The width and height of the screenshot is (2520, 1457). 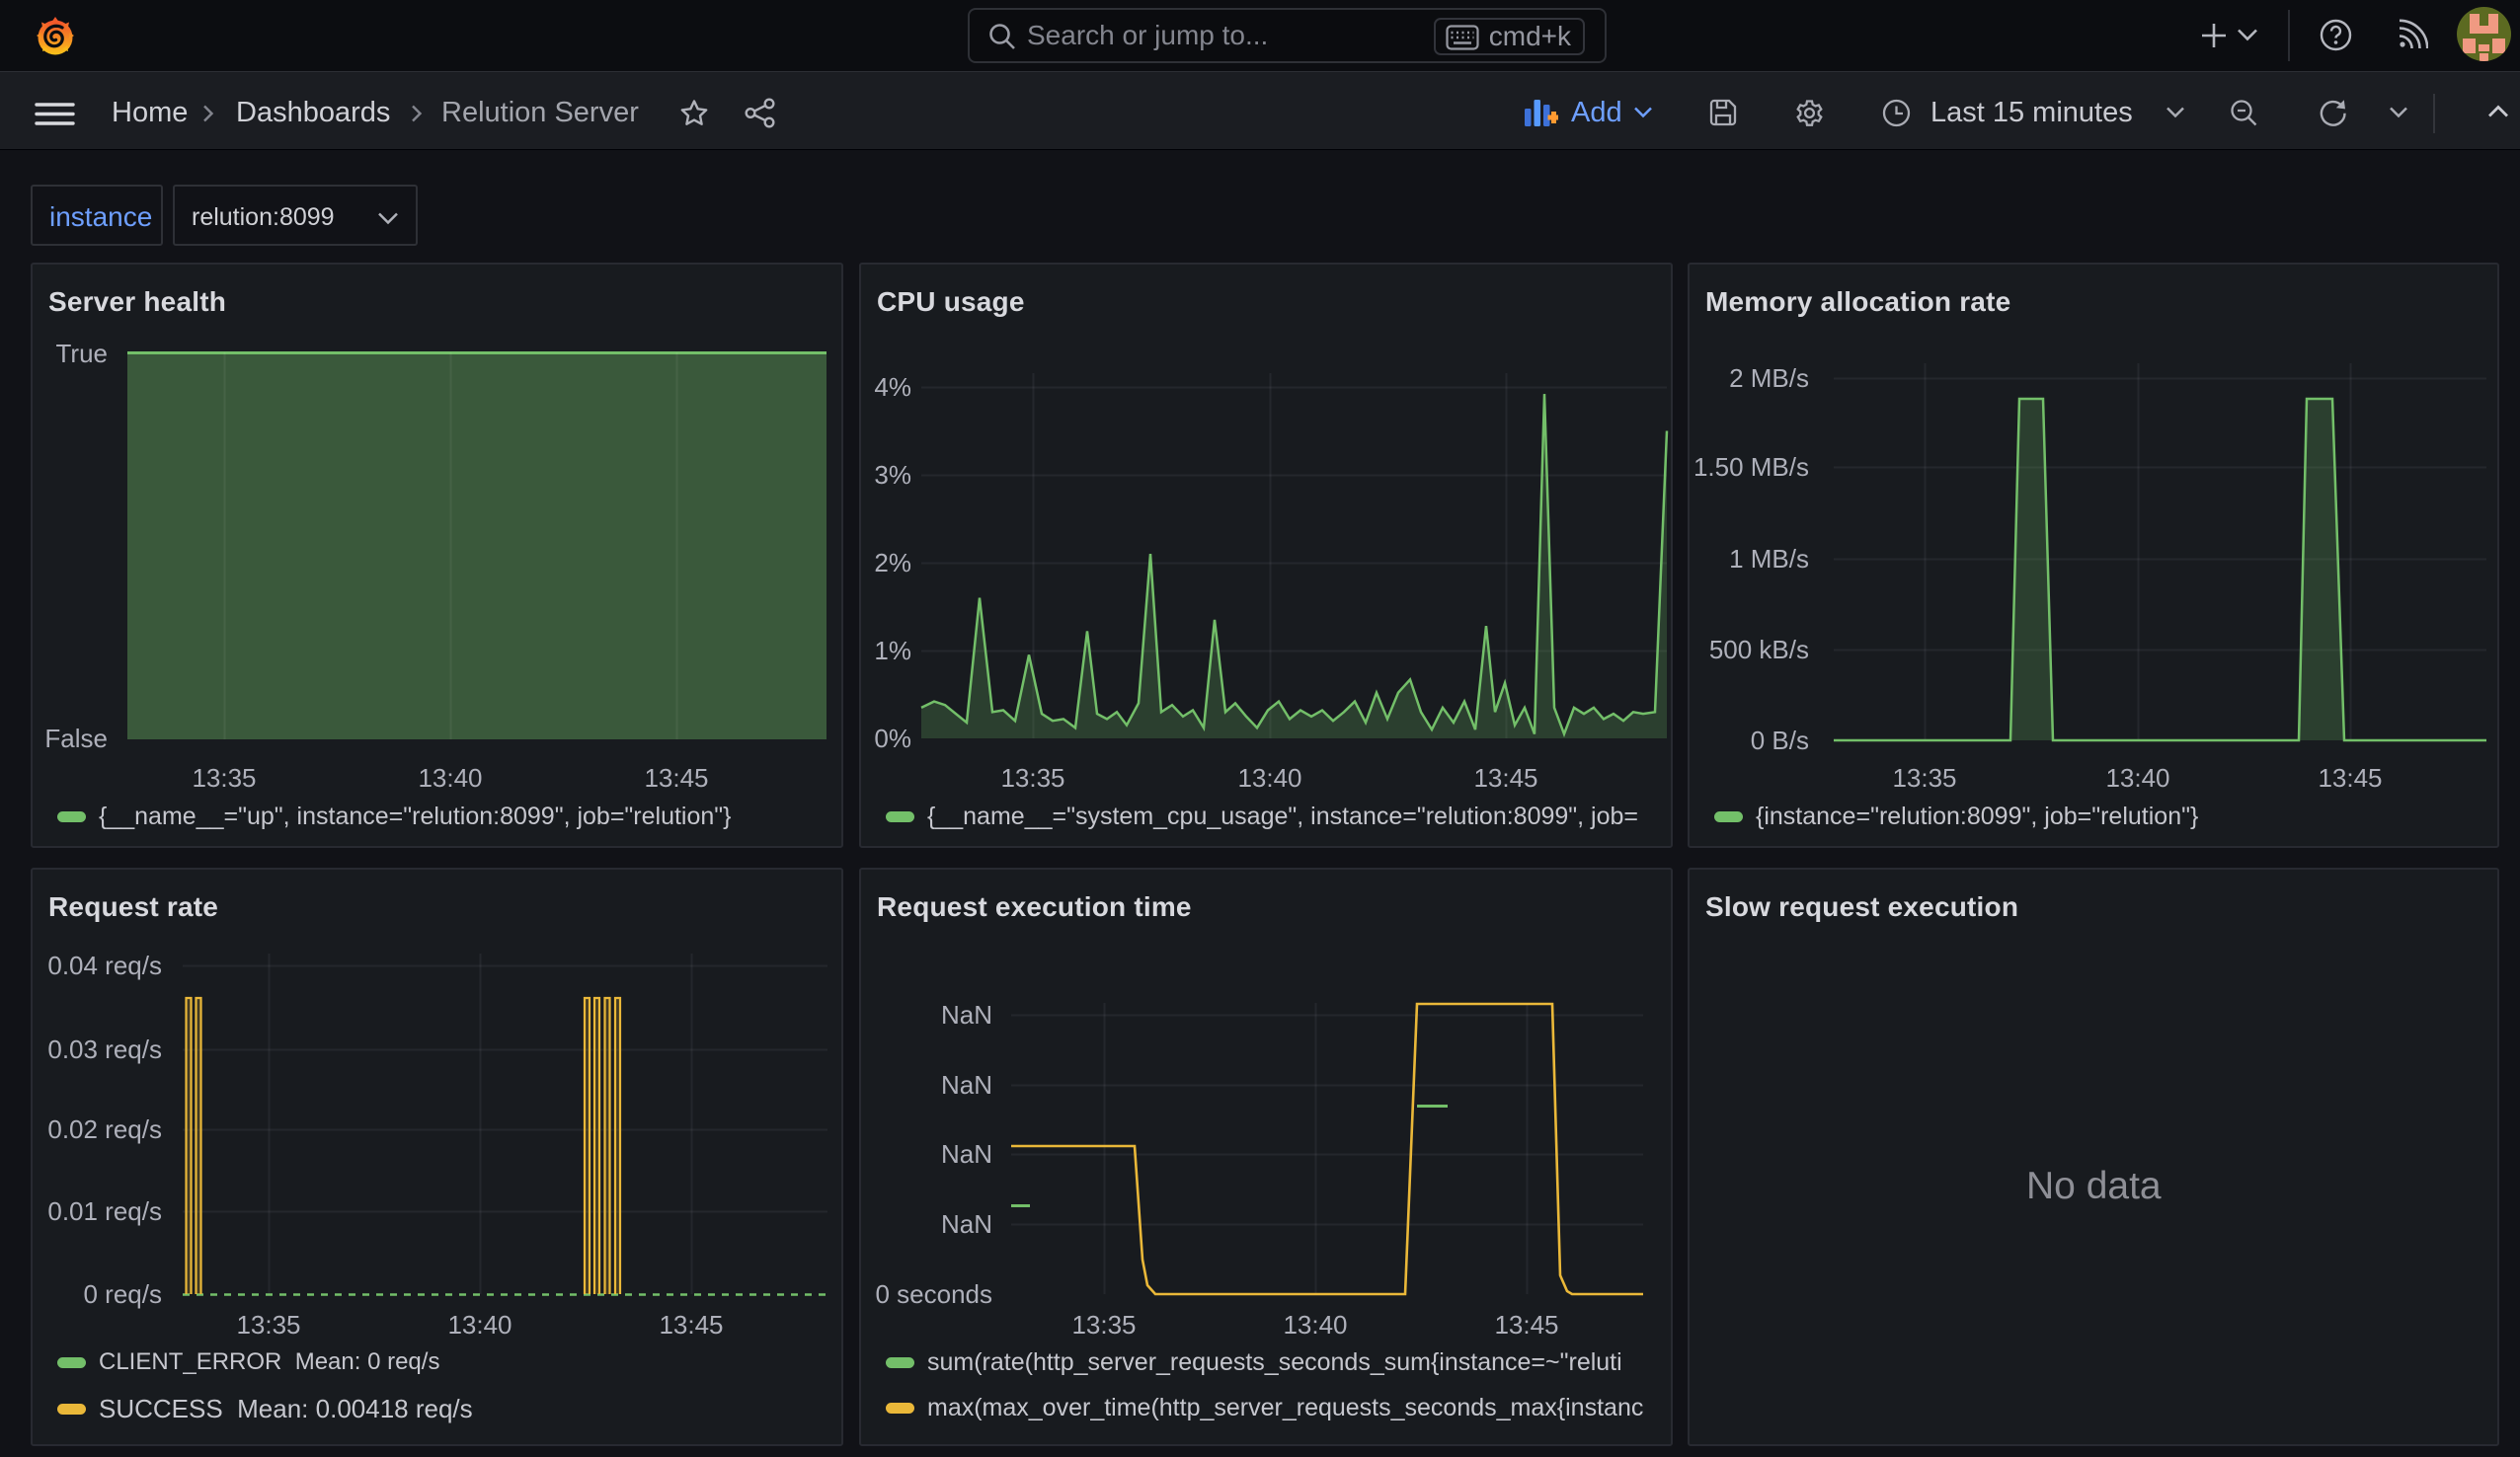 What do you see at coordinates (892, 475) in the screenshot?
I see `svg-text: 3%` at bounding box center [892, 475].